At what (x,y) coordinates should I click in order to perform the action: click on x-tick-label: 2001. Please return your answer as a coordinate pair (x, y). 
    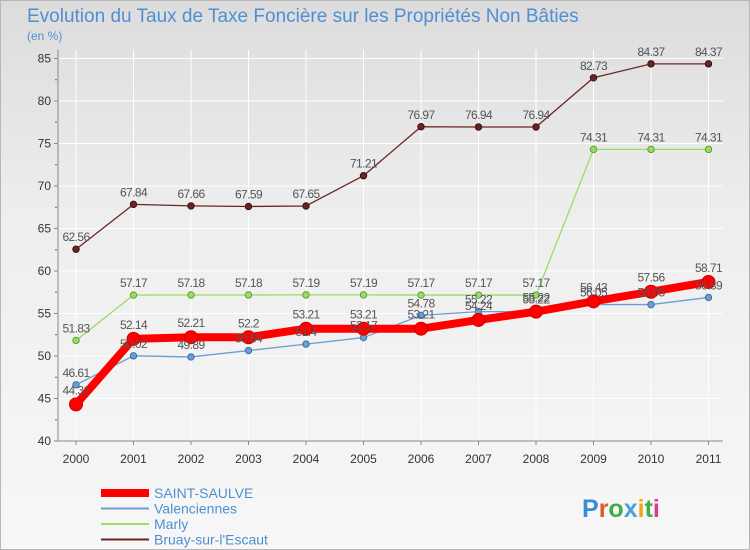
    Looking at the image, I should click on (133, 459).